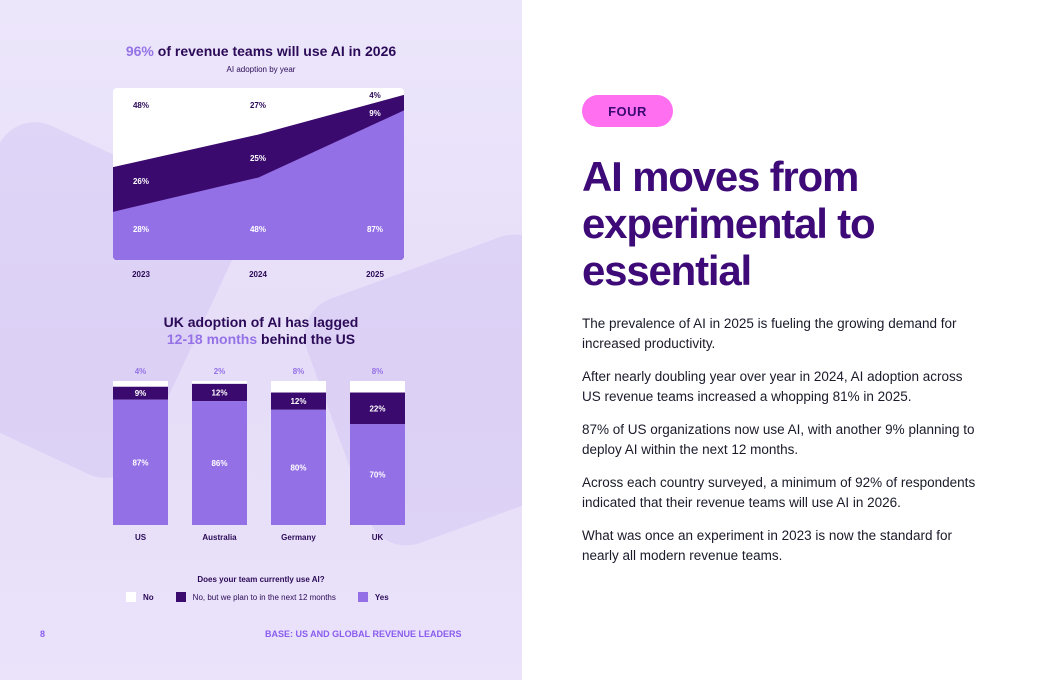 The width and height of the screenshot is (1040, 680). I want to click on legend-title: Does your team currently use AI?, so click(261, 579).